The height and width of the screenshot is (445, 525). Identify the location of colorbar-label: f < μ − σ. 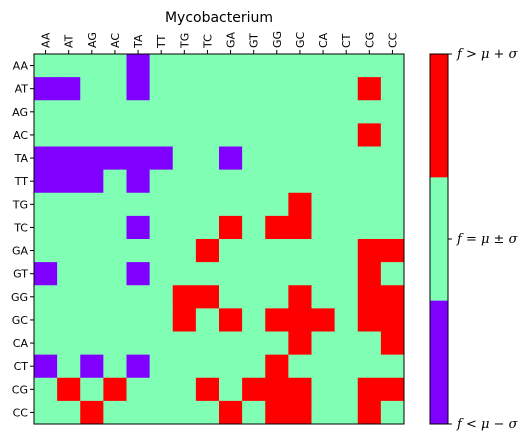
(487, 424).